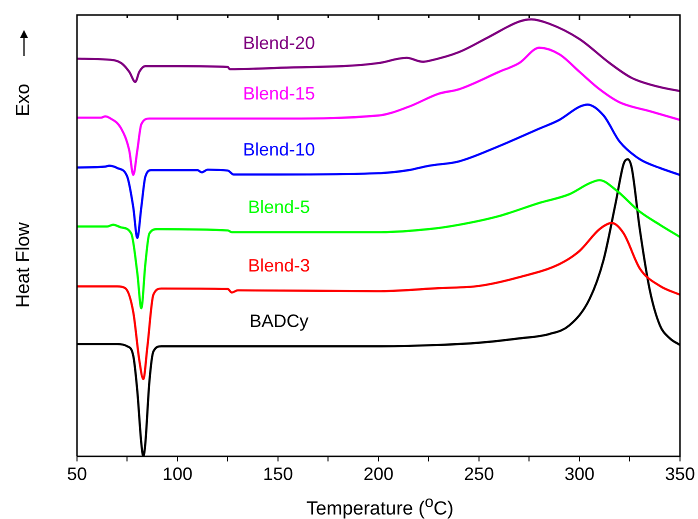 This screenshot has width=698, height=519. What do you see at coordinates (279, 207) in the screenshot?
I see `series-label: Blend-5` at bounding box center [279, 207].